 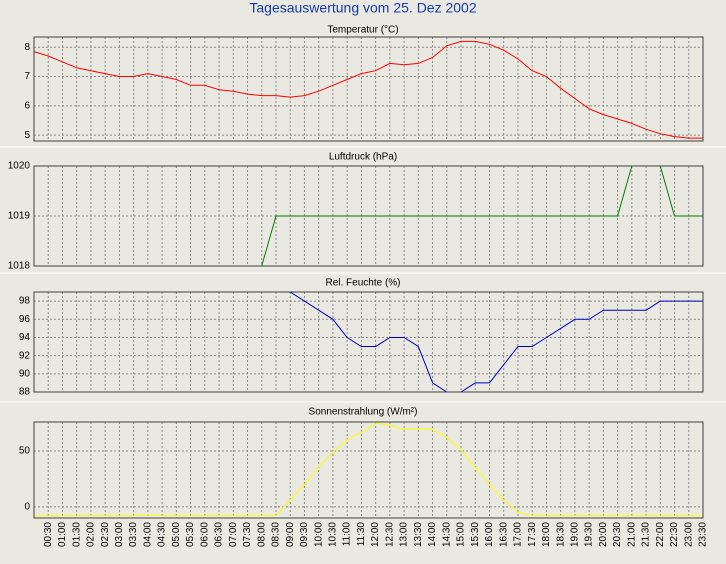 I want to click on x-tick-label: 22:30, so click(x=674, y=534).